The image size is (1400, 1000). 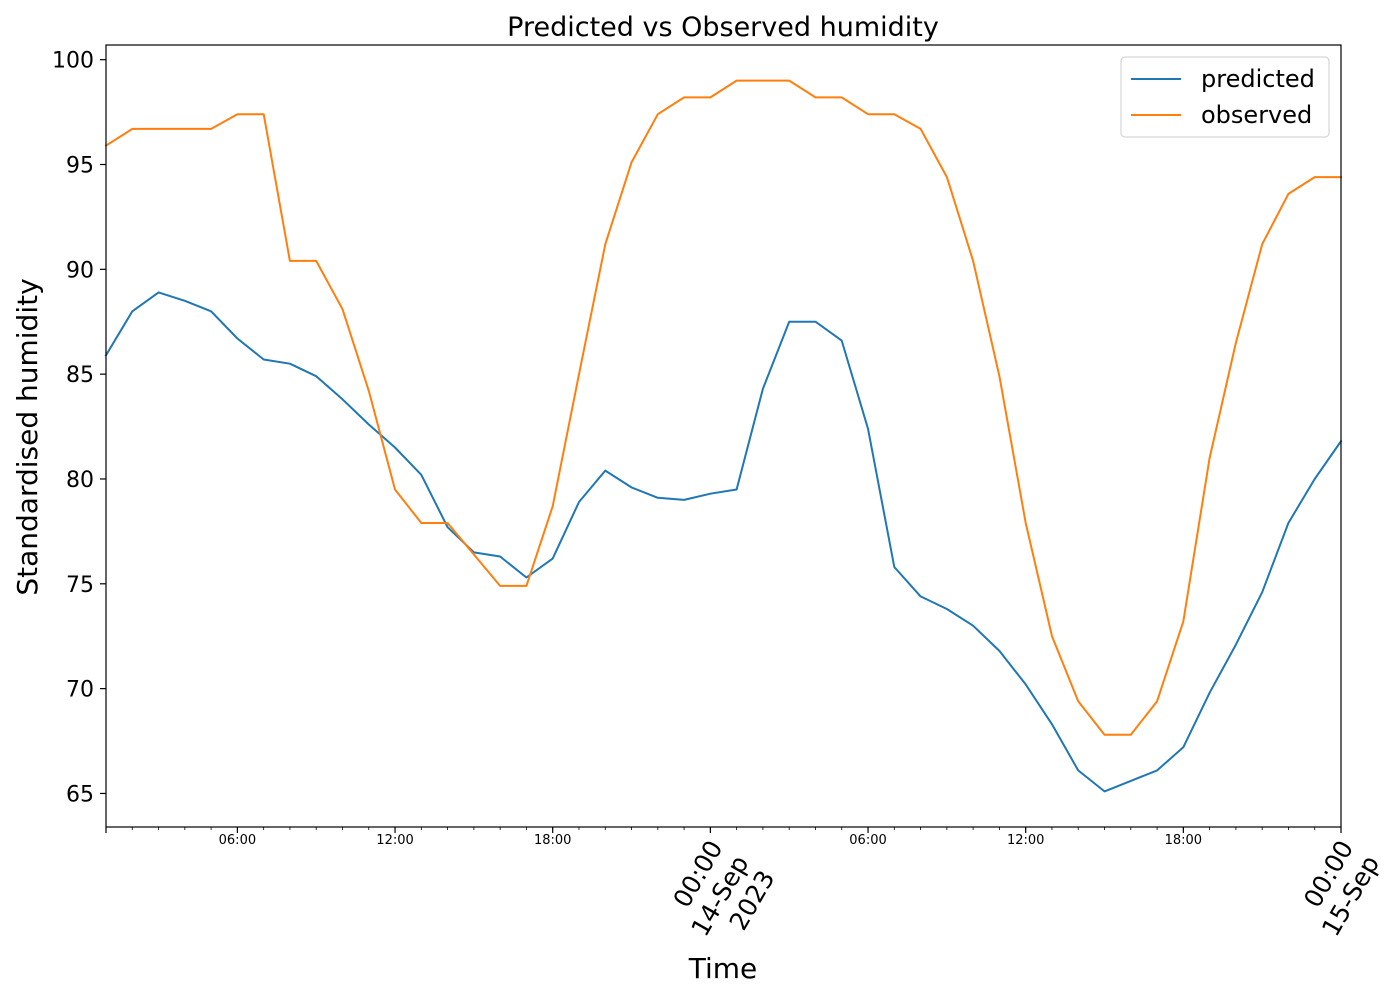 What do you see at coordinates (80, 375) in the screenshot?
I see `y-tick-label: 85` at bounding box center [80, 375].